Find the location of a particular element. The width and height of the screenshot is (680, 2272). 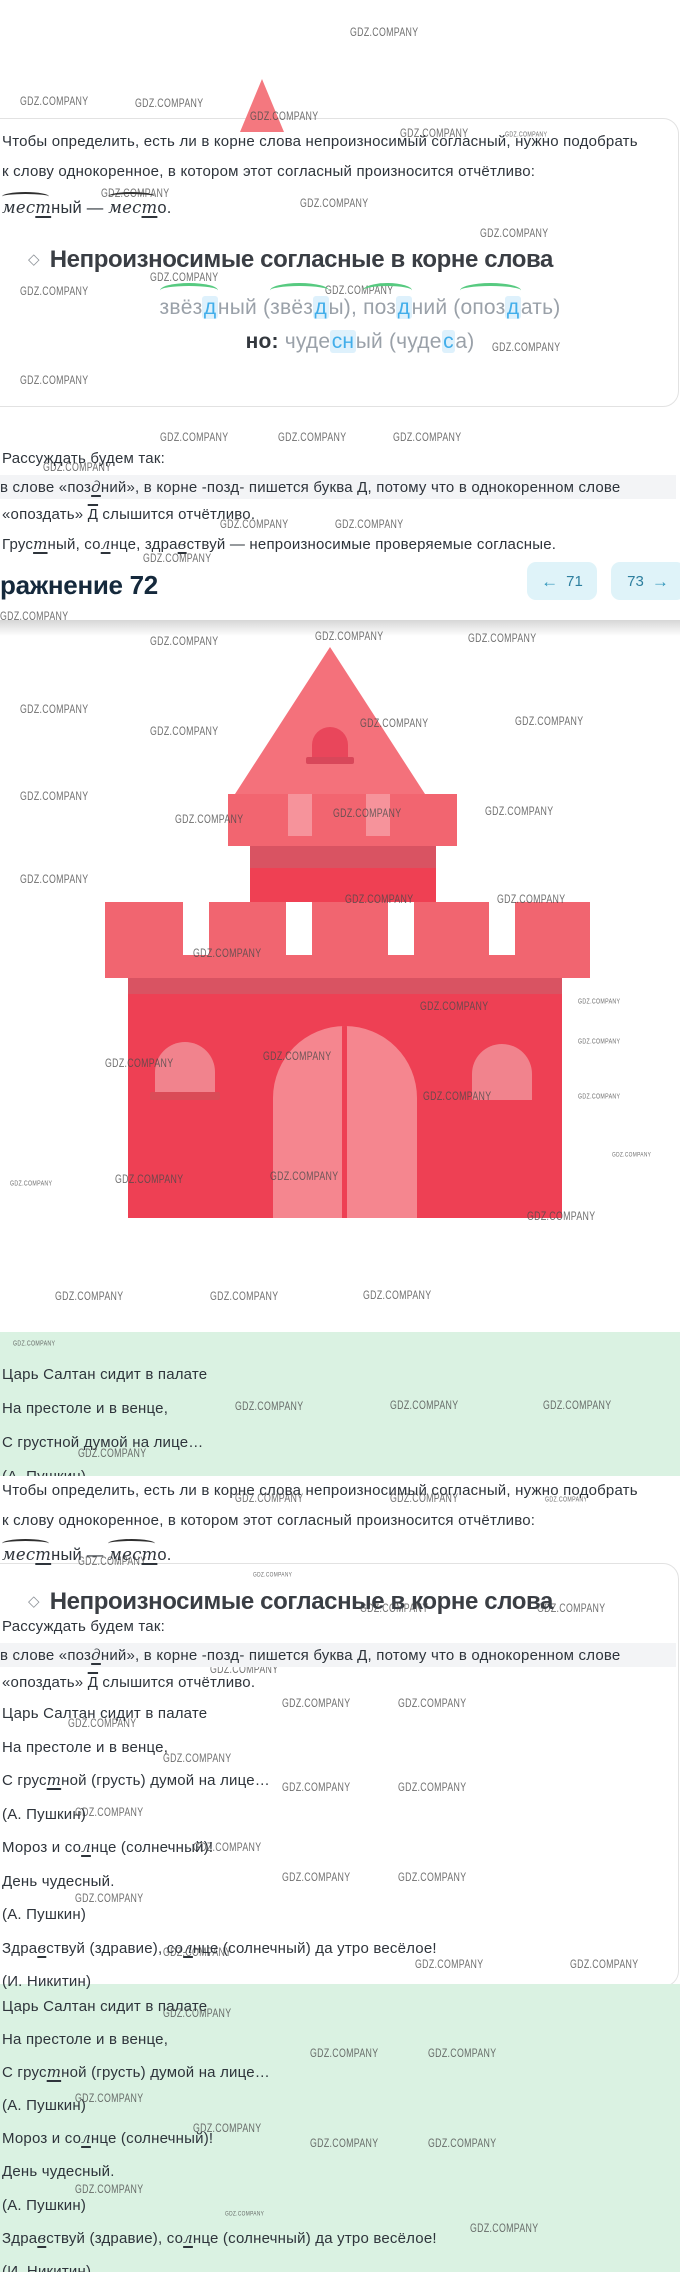

left-arrow-icon: ← is located at coordinates (550, 581).